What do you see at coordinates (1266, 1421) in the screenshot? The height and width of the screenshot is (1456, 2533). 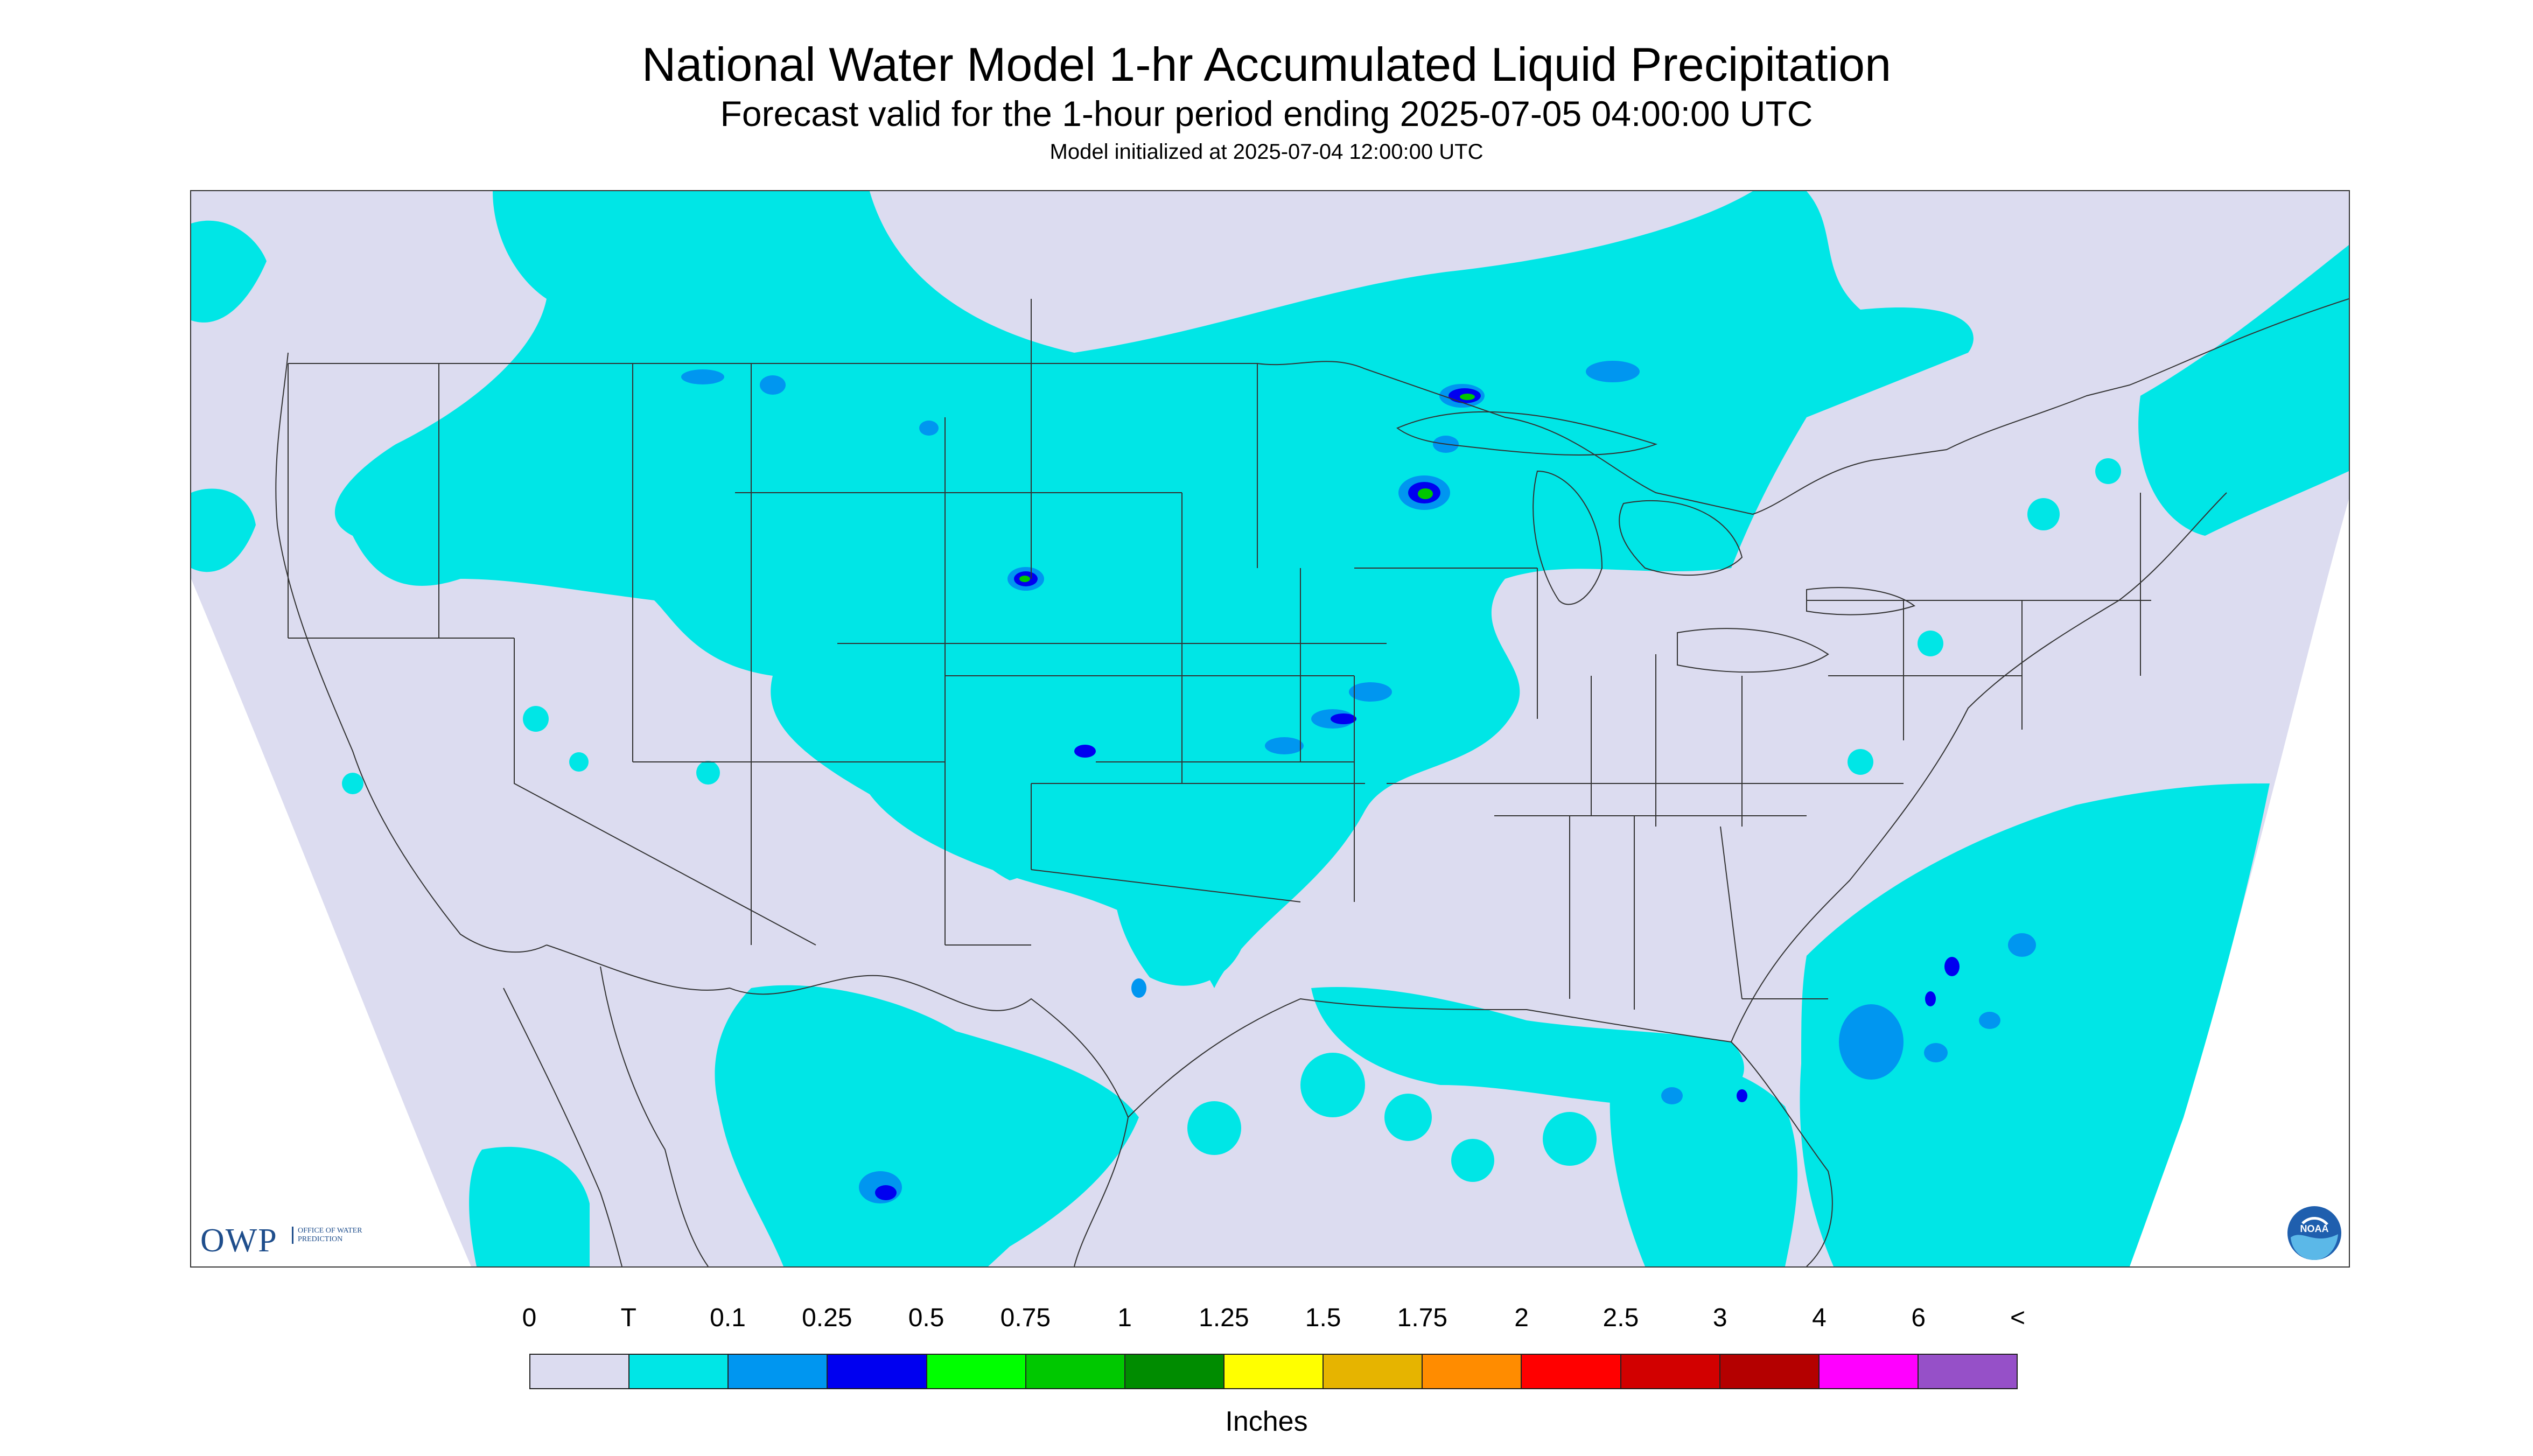 I see `legend-units-label: Inches` at bounding box center [1266, 1421].